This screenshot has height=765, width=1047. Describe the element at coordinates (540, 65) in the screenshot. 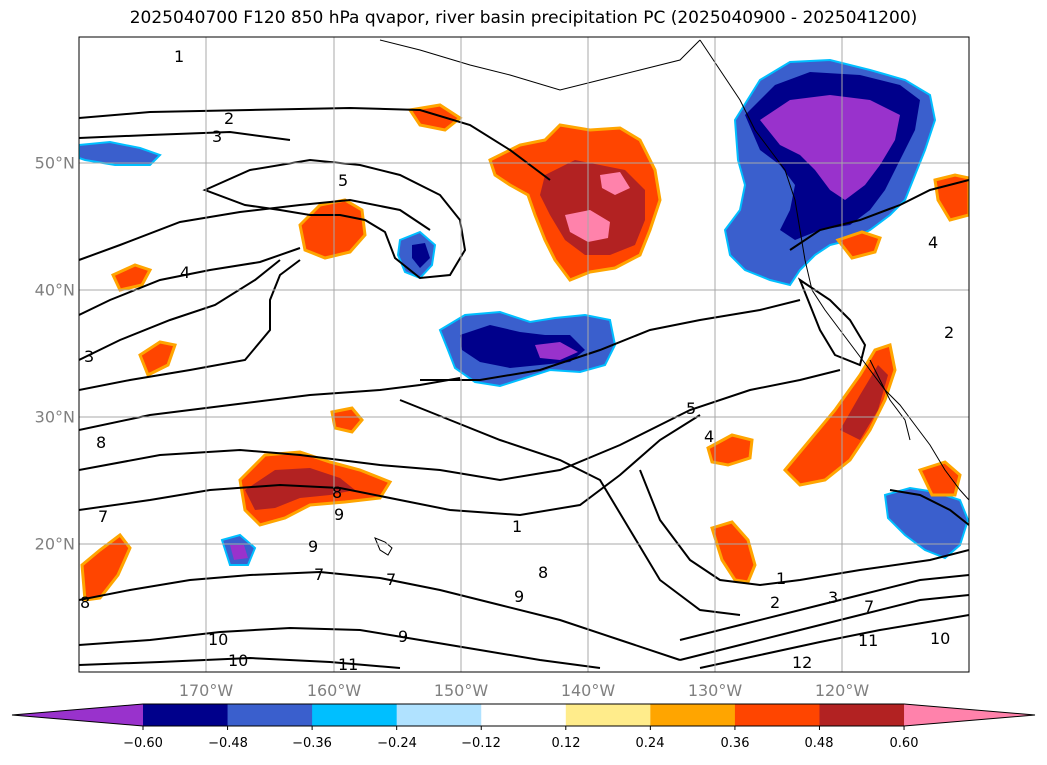

I see `coastline-alaska` at that location.